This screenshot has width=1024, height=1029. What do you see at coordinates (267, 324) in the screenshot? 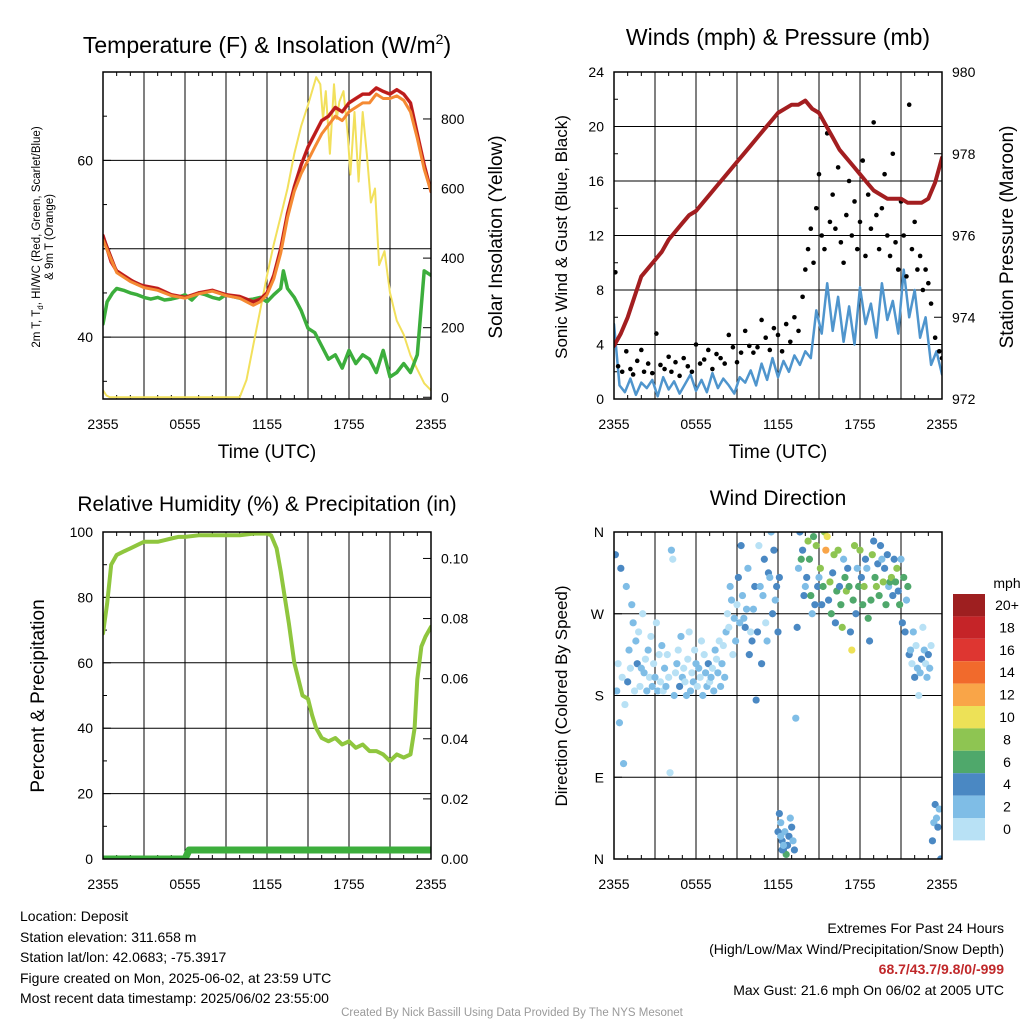
I see `series-line-dewpoint` at bounding box center [267, 324].